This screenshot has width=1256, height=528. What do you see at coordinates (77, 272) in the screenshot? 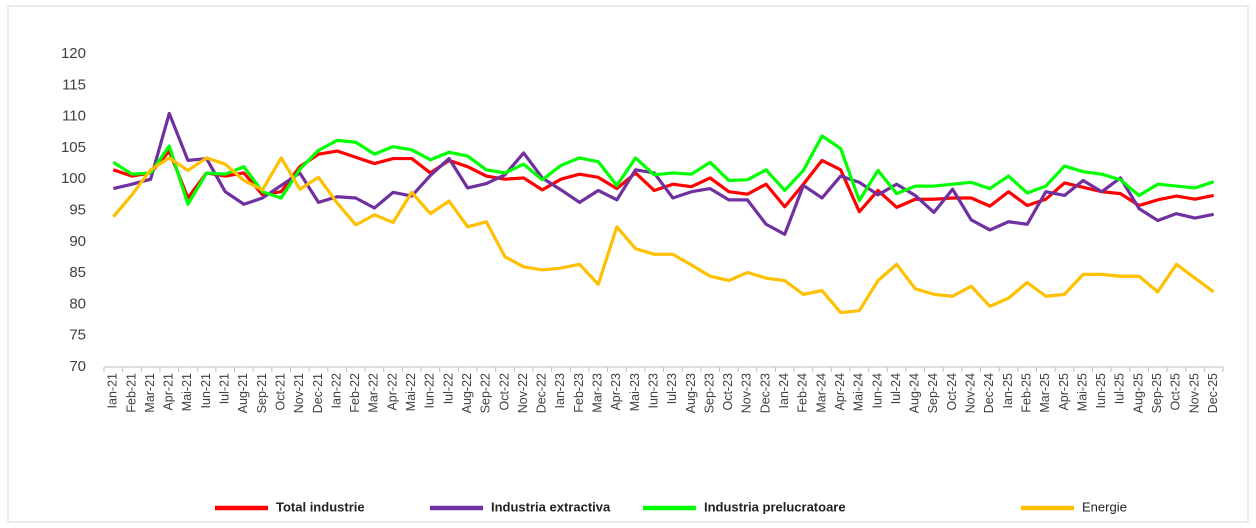
I see `y-tick-label: 85` at bounding box center [77, 272].